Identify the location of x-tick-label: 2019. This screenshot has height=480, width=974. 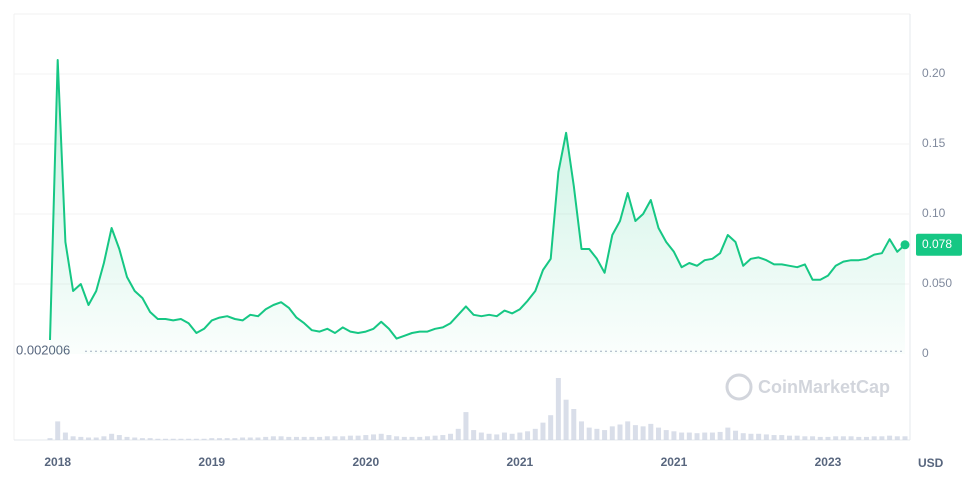
(211, 462).